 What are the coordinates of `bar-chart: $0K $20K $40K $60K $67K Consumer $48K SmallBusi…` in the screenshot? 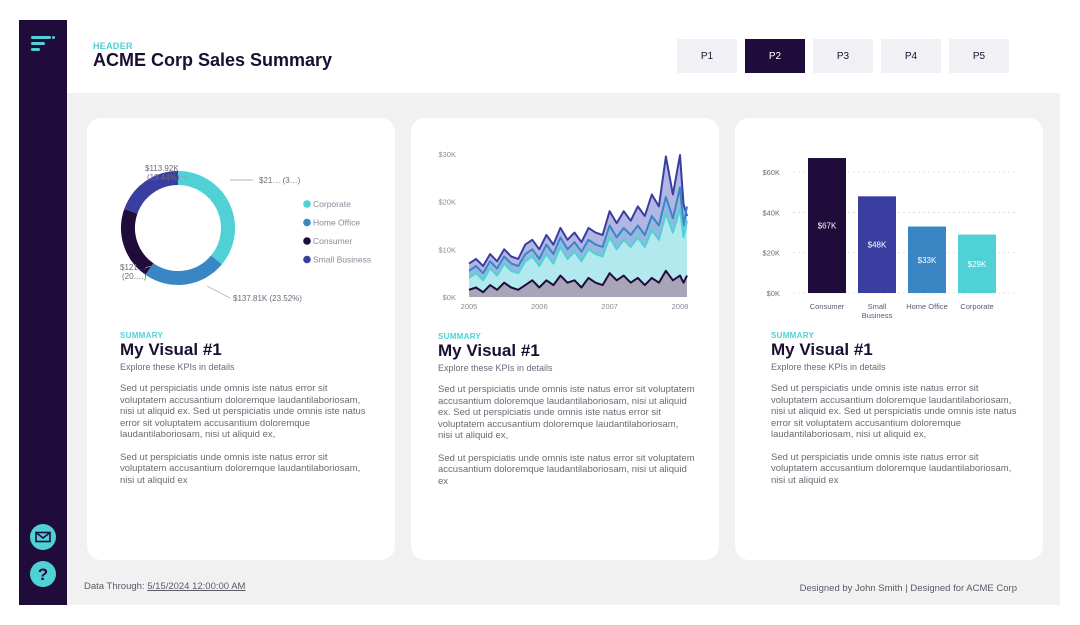 It's located at (889, 220).